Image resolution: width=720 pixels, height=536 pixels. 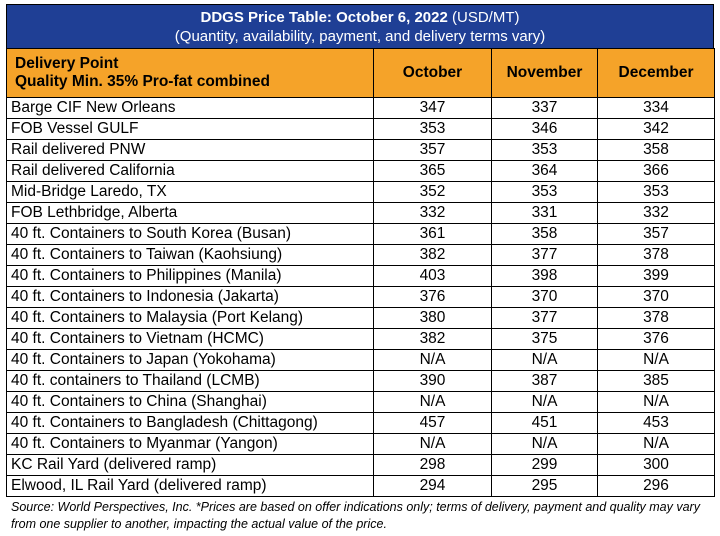 I want to click on october-price-cell: 353, so click(x=432, y=129).